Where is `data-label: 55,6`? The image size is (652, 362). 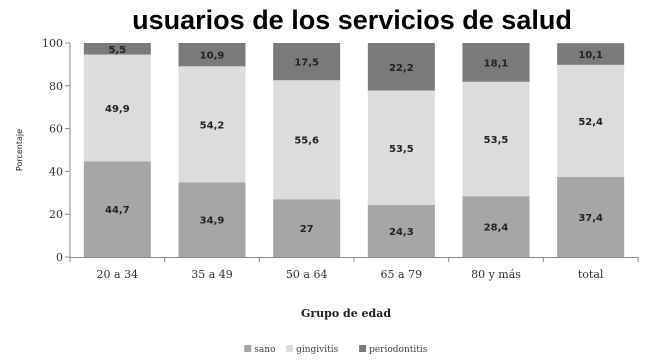 data-label: 55,6 is located at coordinates (306, 141).